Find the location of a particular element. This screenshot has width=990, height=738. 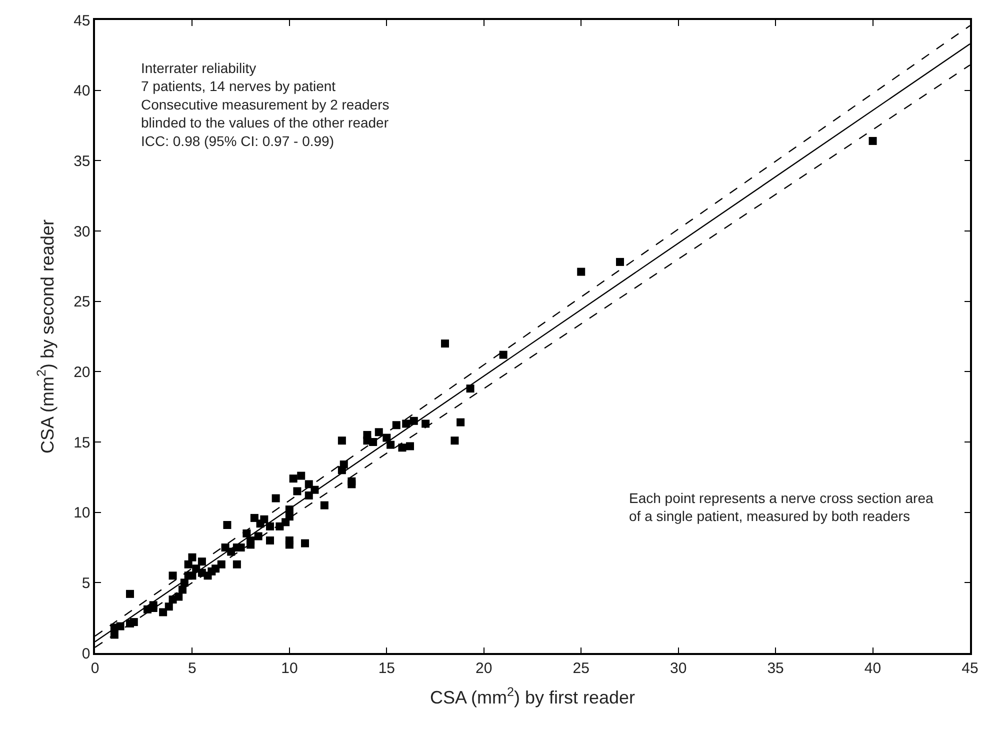

x-tick-label: 20 is located at coordinates (484, 668).